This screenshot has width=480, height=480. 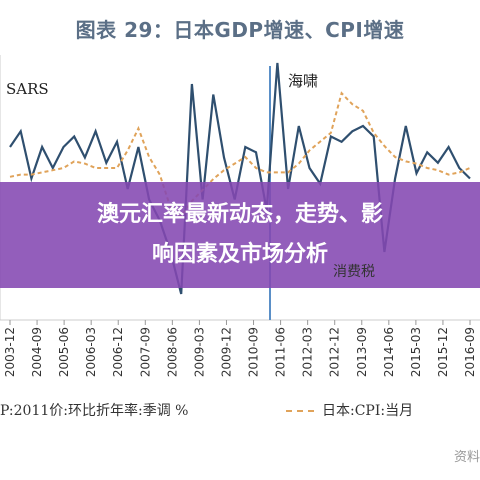 I want to click on headline-line-2: 响因素及市场分析, so click(x=239, y=254).